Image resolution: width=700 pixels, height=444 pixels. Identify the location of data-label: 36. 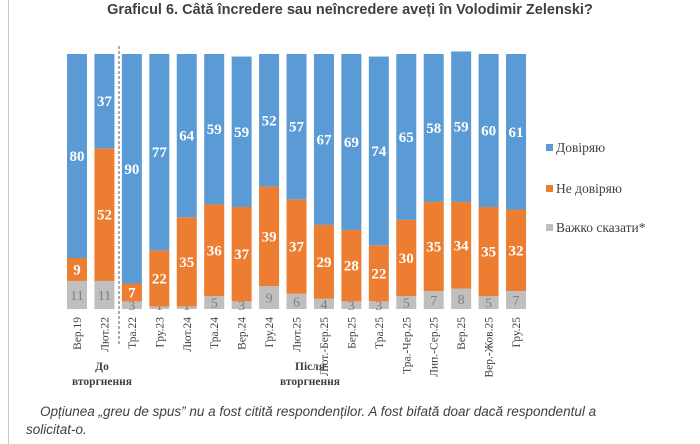
(215, 251).